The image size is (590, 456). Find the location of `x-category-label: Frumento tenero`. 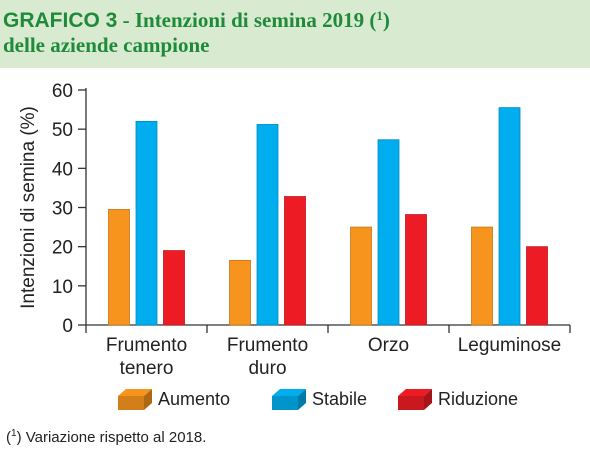

x-category-label: Frumento tenero is located at coordinates (146, 357).